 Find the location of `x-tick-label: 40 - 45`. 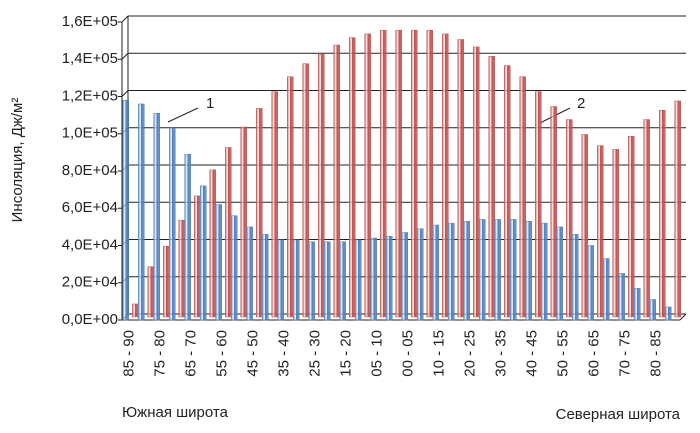

x-tick-label: 40 - 45 is located at coordinates (532, 353).